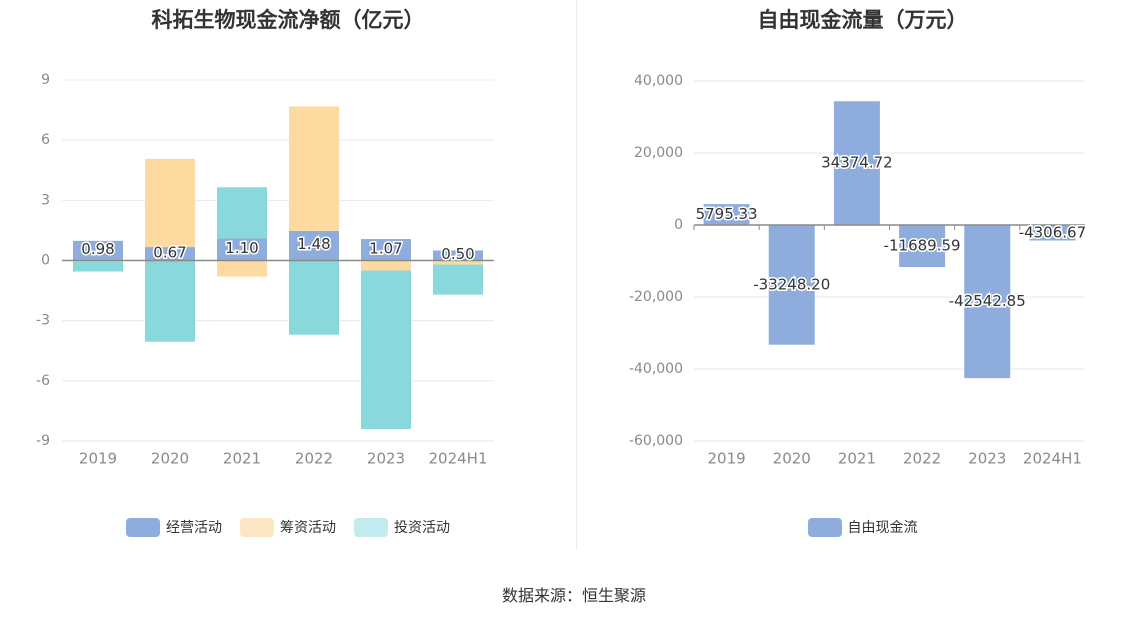 This screenshot has height=619, width=1148. I want to click on legend-item-investing: 投资活动, so click(402, 527).